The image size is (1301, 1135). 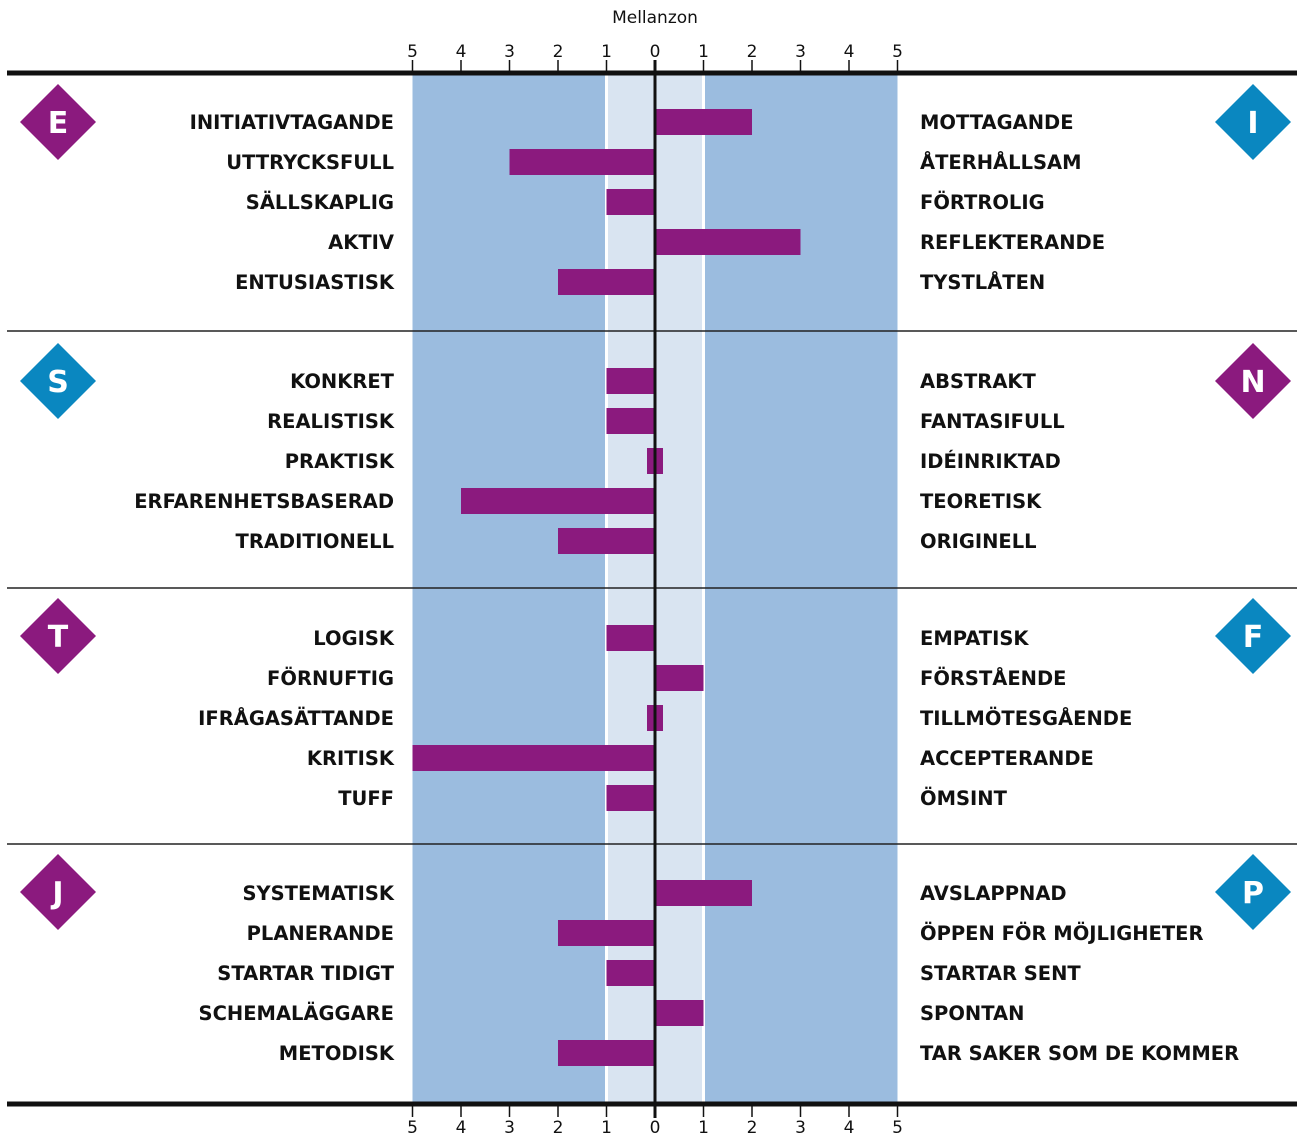 I want to click on badge-letter: F, so click(x=1253, y=637).